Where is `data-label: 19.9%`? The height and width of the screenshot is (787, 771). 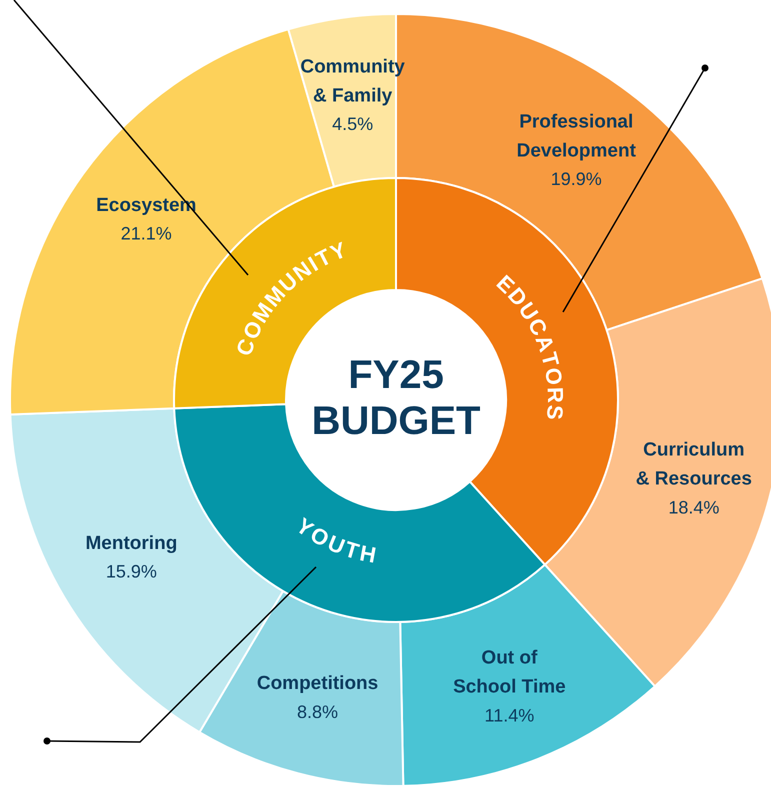 data-label: 19.9% is located at coordinates (576, 179).